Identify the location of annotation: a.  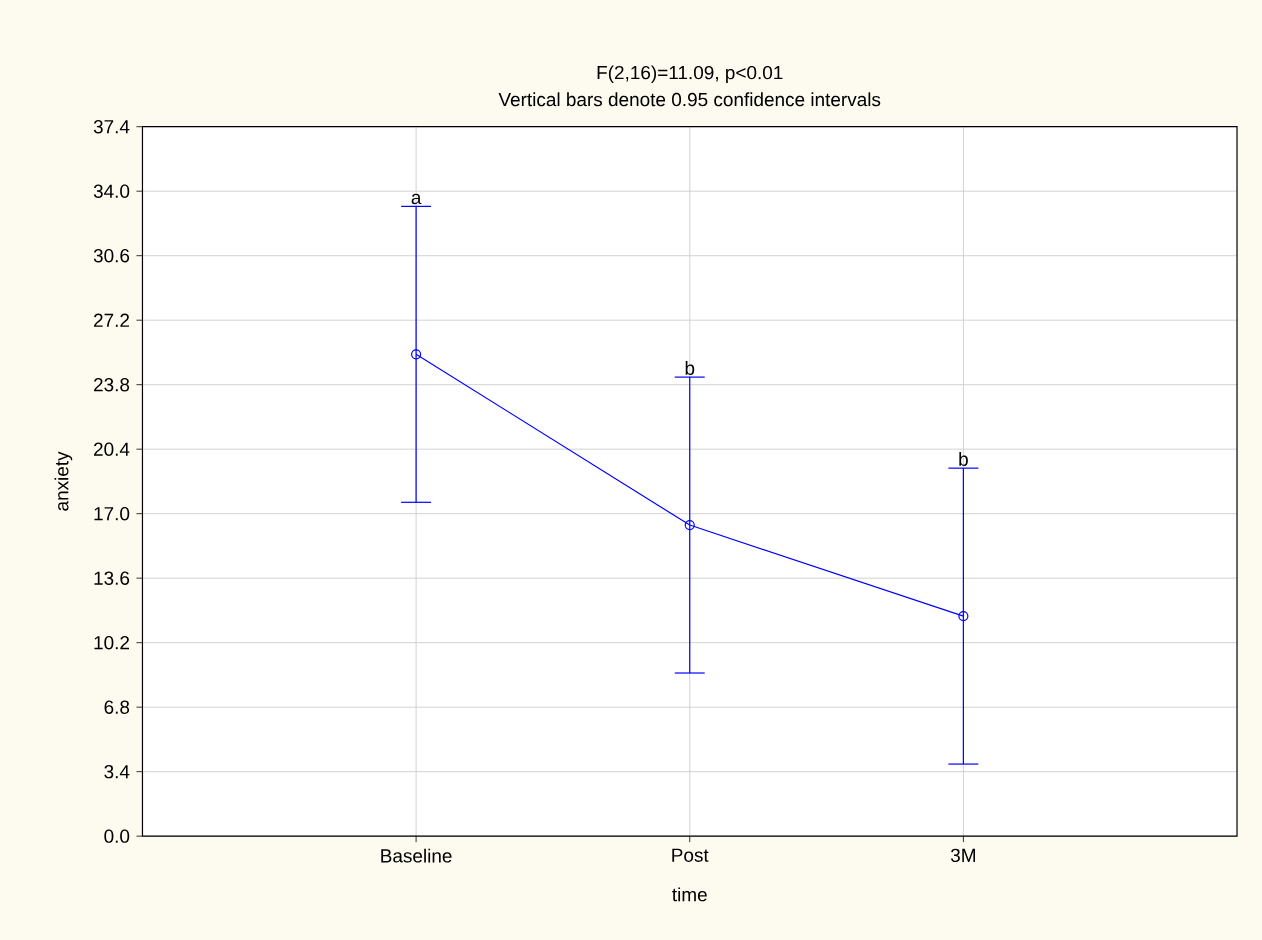
(416, 199).